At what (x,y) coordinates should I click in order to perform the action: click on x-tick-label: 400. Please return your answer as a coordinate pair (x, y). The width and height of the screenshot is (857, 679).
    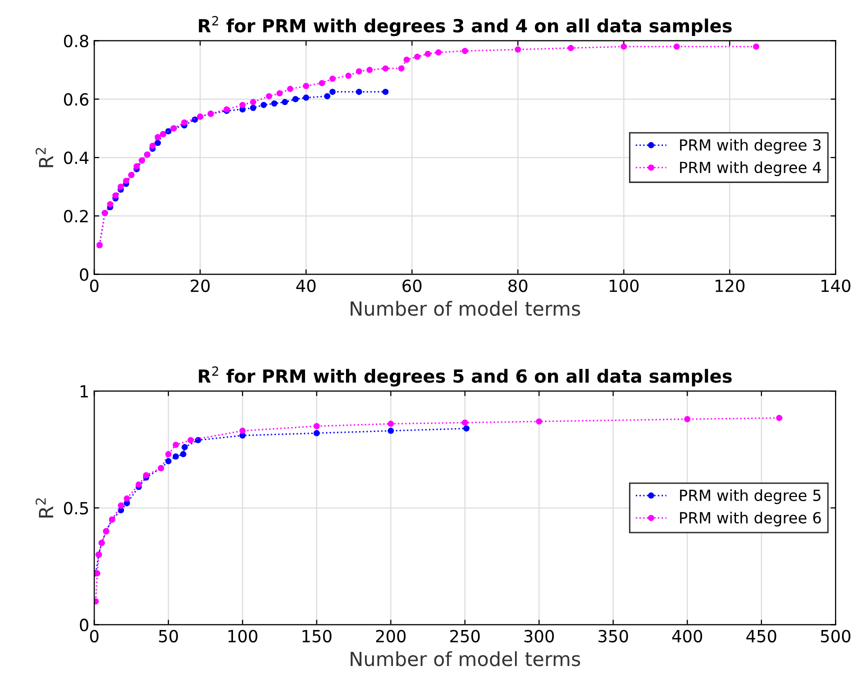
    Looking at the image, I should click on (687, 636).